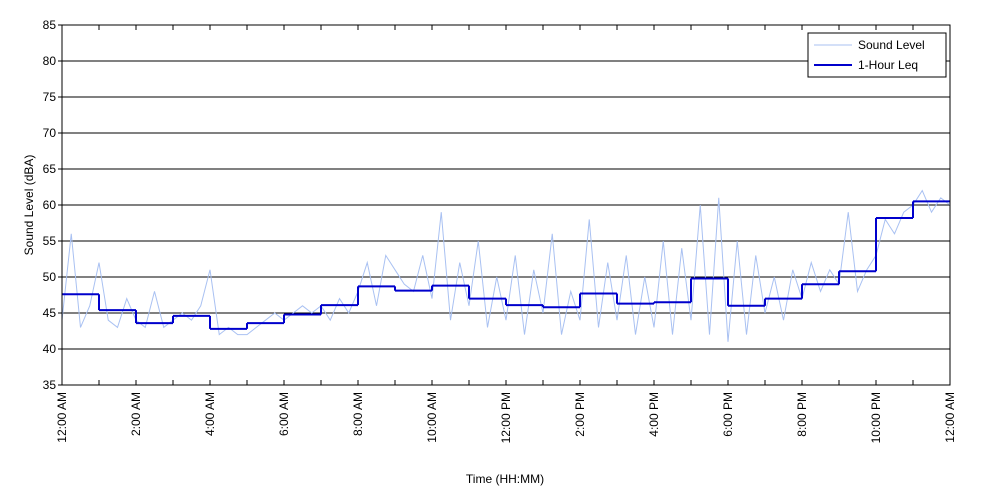  Describe the element at coordinates (506, 417) in the screenshot. I see `x-tick-label: 12:00 PM` at that location.